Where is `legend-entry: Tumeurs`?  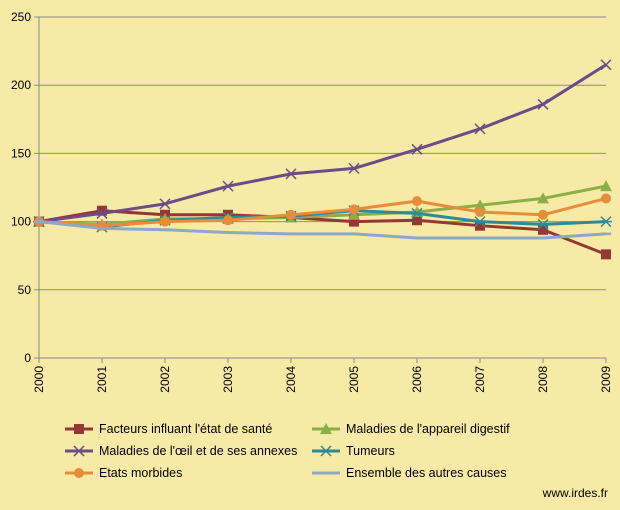 legend-entry: Tumeurs is located at coordinates (353, 451).